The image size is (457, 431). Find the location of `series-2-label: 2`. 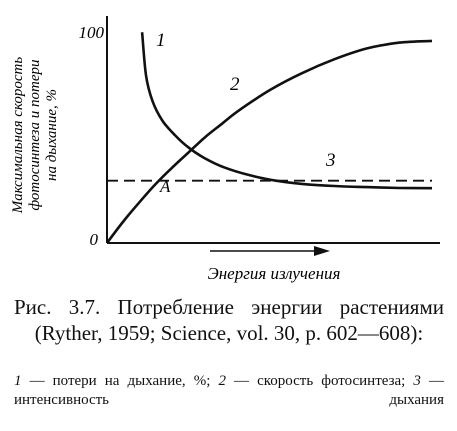

series-2-label: 2 is located at coordinates (235, 84).